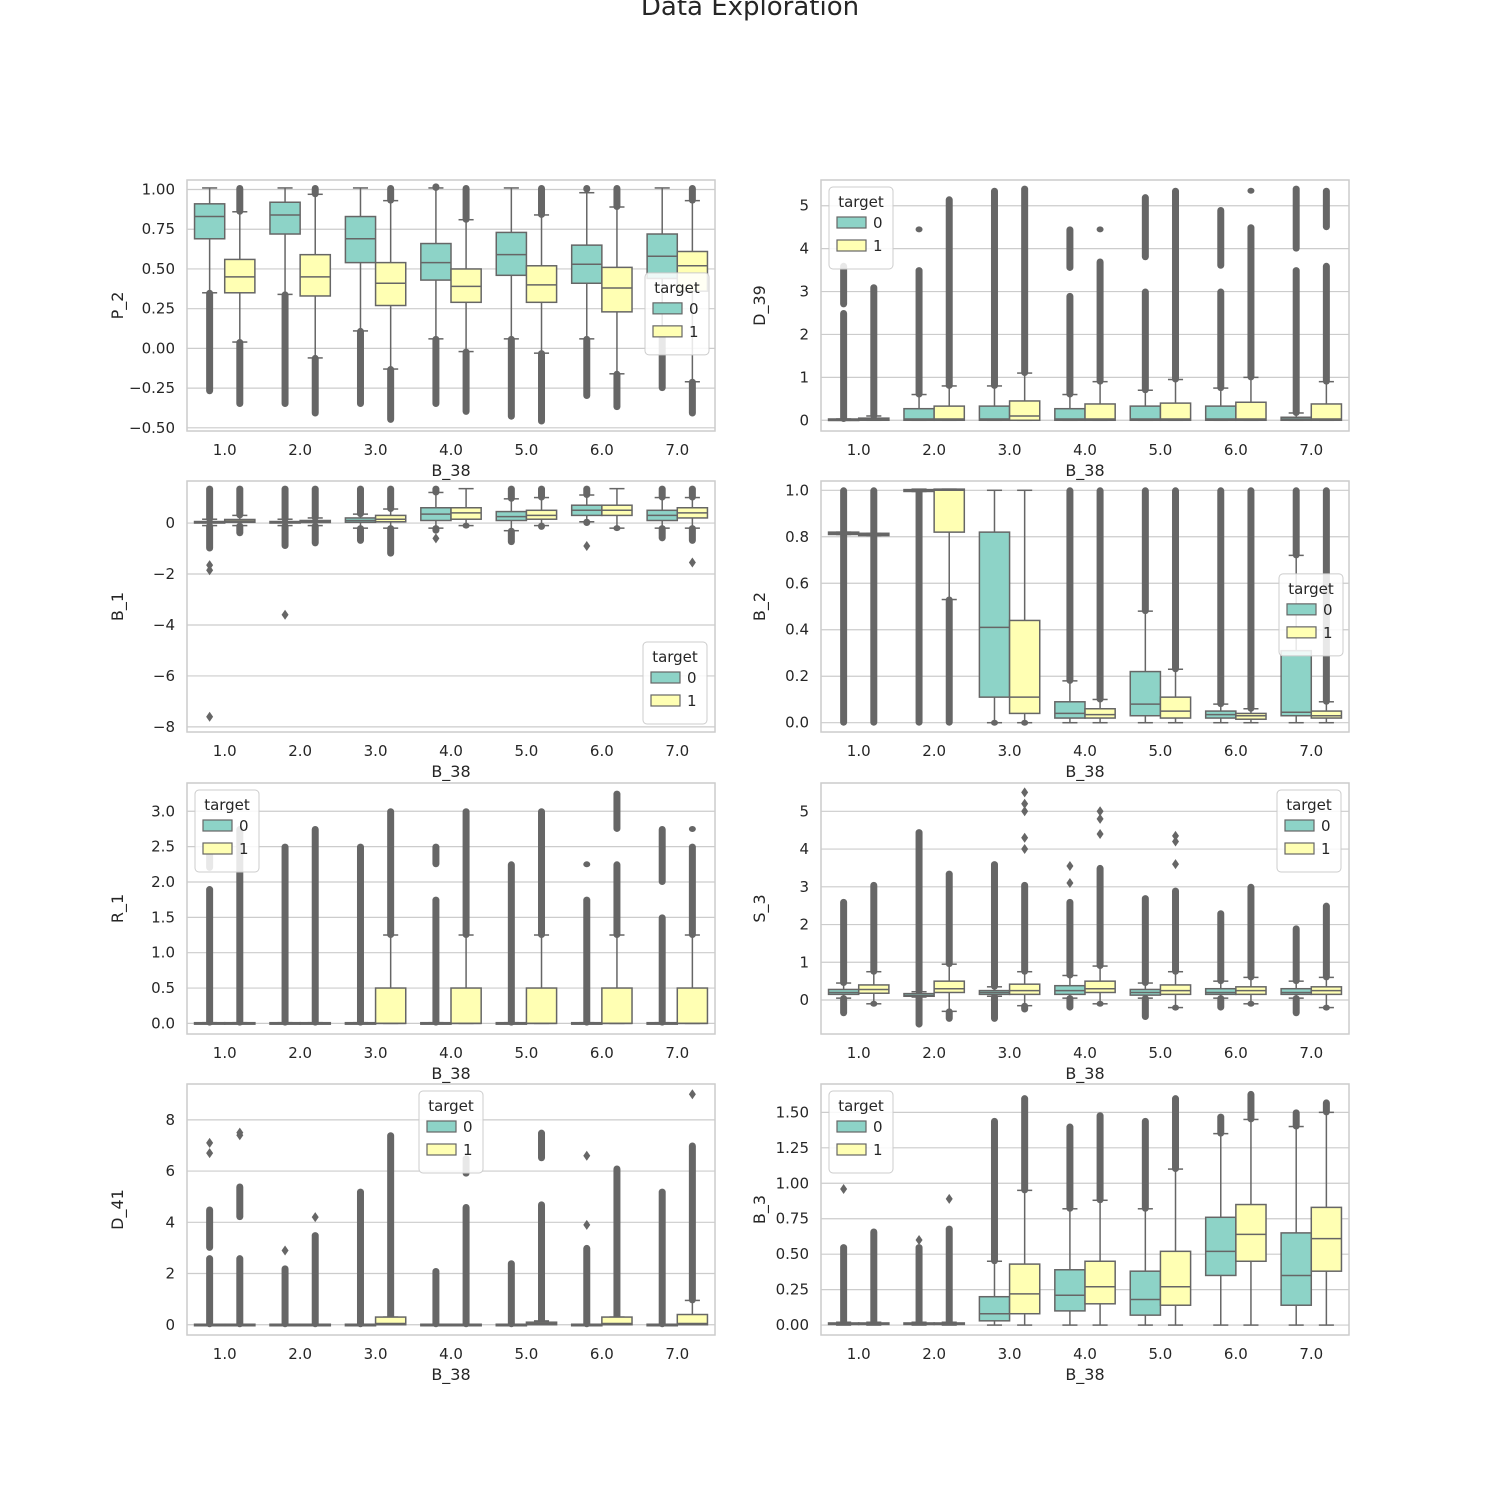 This screenshot has width=1500, height=1500. What do you see at coordinates (511, 303) in the screenshot?
I see `box-0-5.0` at bounding box center [511, 303].